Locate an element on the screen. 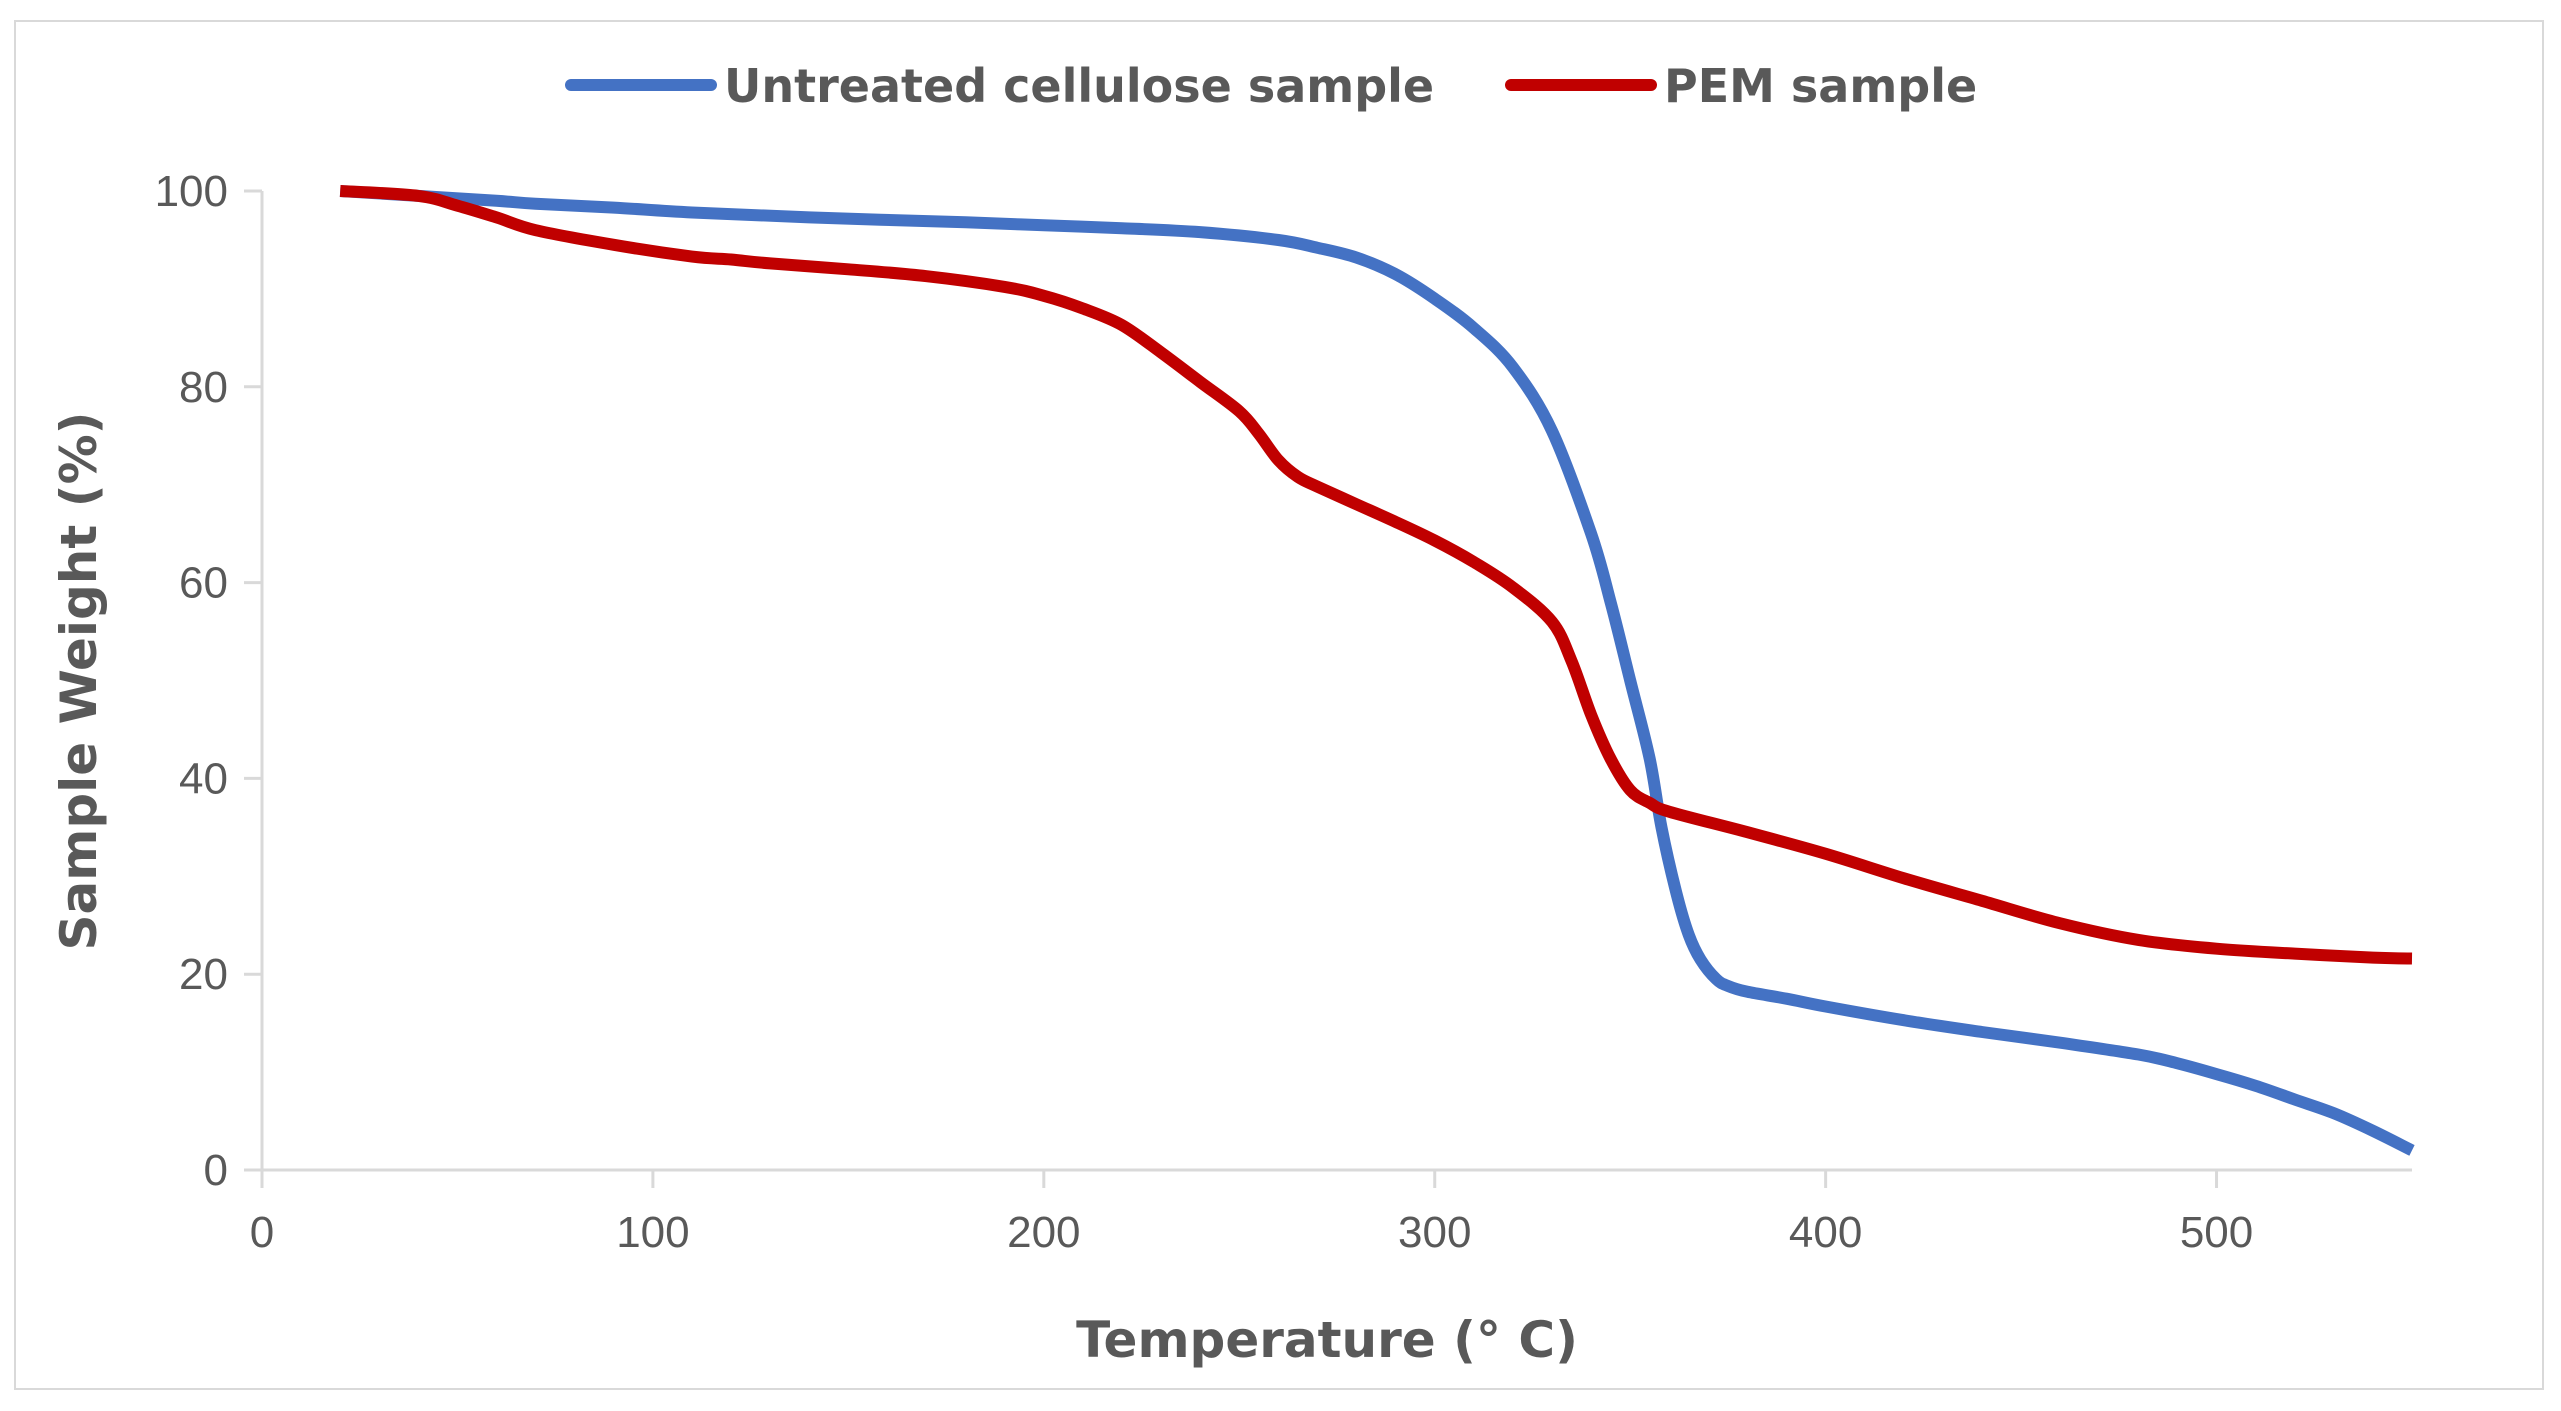 This screenshot has height=1411, width=2561. x-tick-label: 100 is located at coordinates (652, 1232).